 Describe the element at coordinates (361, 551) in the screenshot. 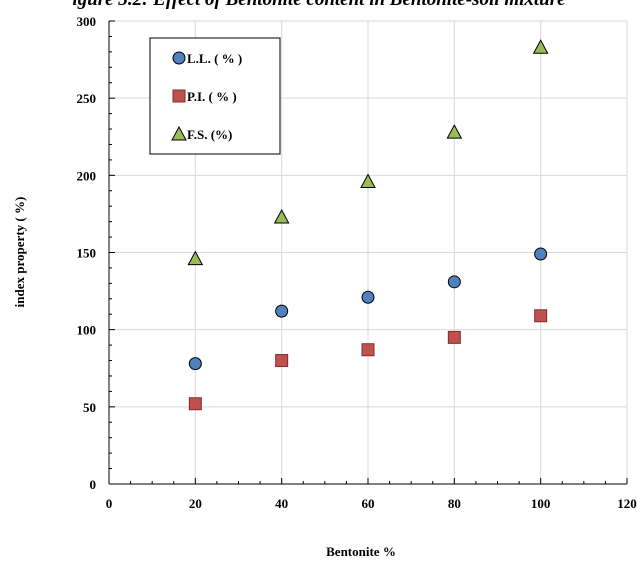

I see `x-axis-label: Bentonite %` at that location.